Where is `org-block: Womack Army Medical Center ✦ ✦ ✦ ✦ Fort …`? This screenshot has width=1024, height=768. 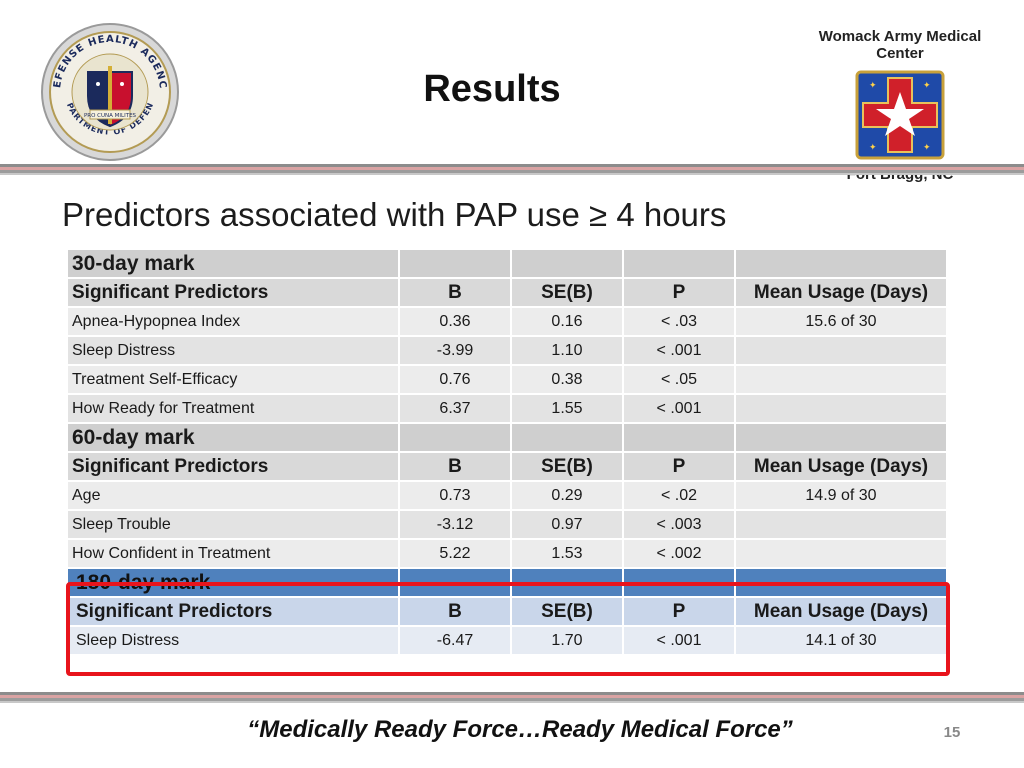 org-block: Womack Army Medical Center ✦ ✦ ✦ ✦ Fort … is located at coordinates (900, 105).